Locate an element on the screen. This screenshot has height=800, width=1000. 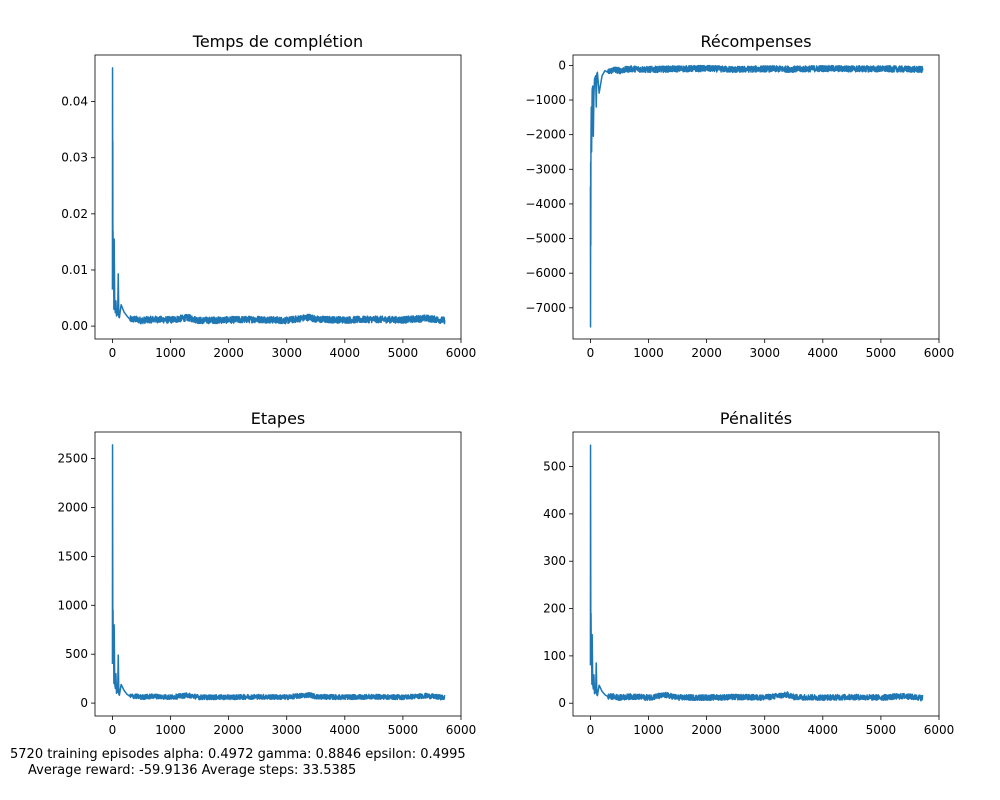
axes-frame-recompenses is located at coordinates (756, 197).